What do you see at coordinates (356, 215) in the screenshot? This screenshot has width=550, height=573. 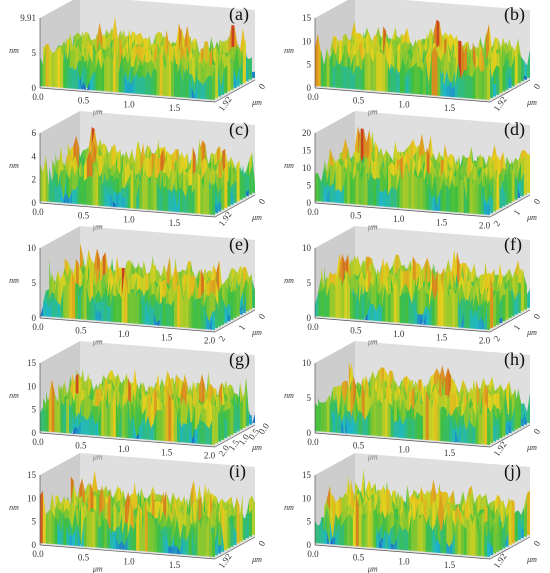 I see `x-tick-label: 0.5` at bounding box center [356, 215].